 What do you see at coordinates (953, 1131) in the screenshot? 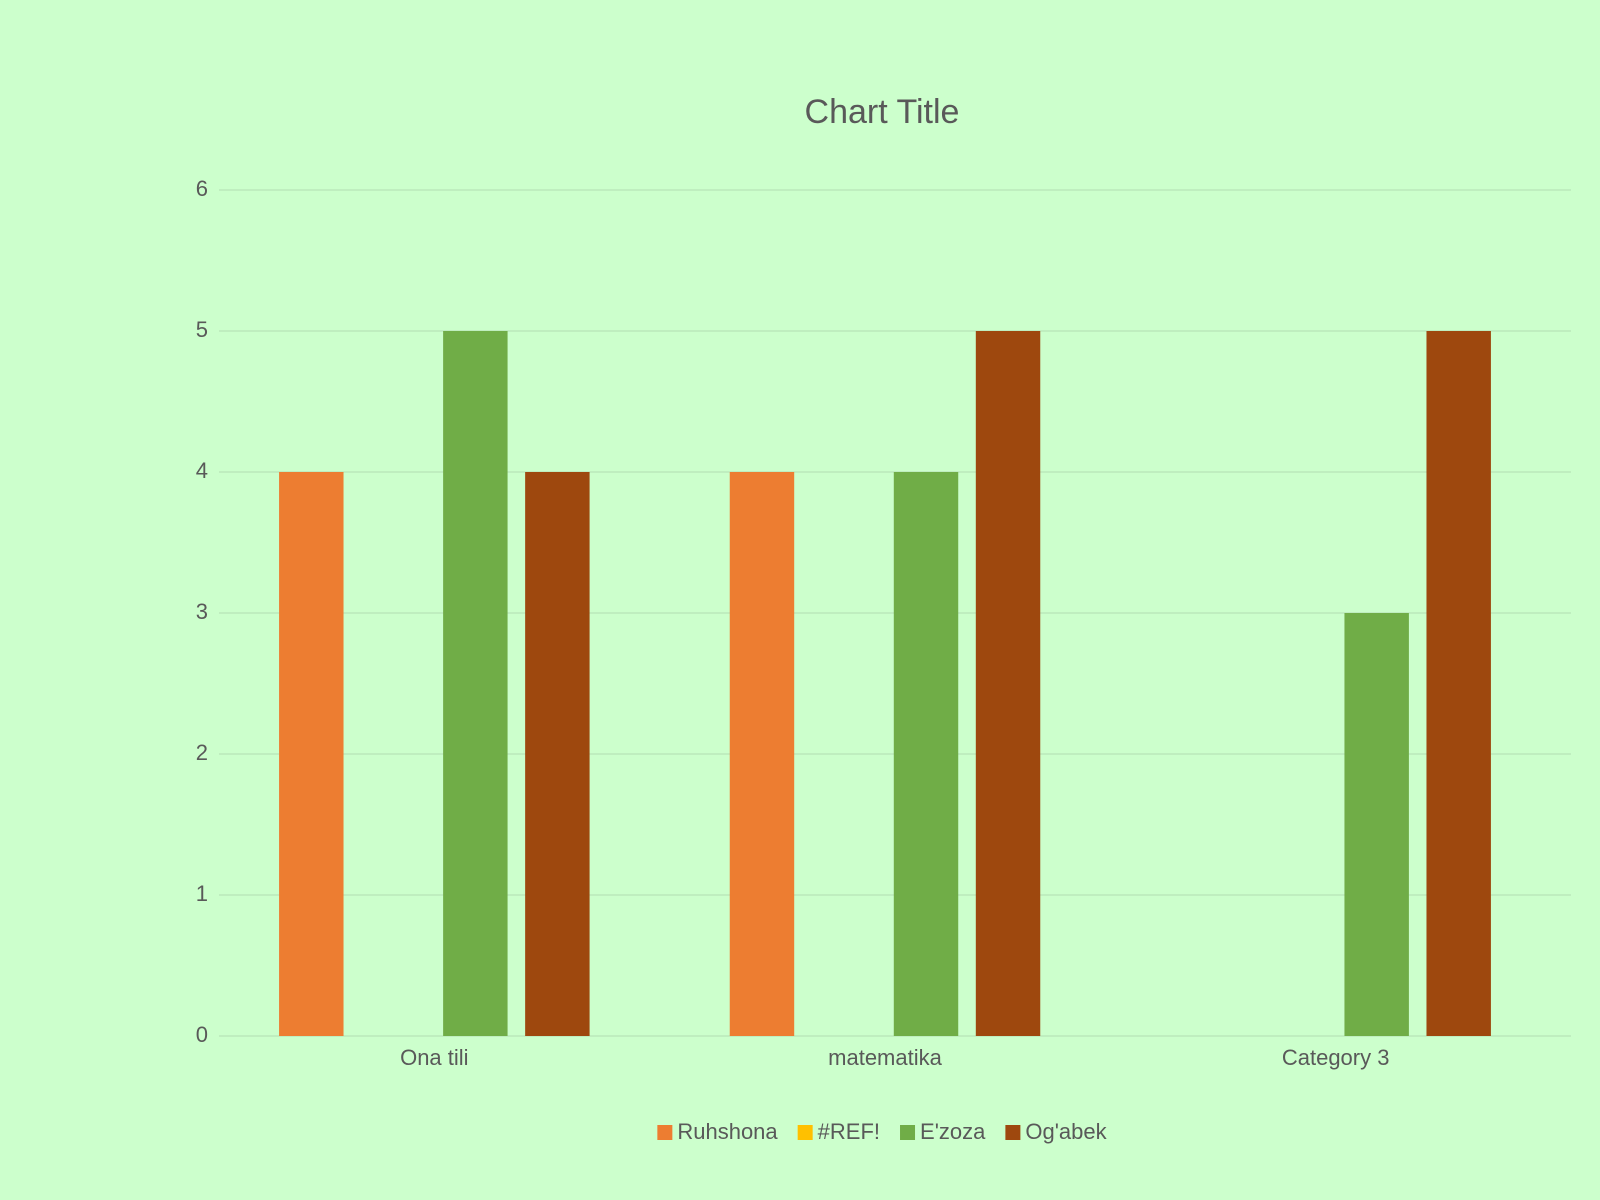
I see `legend-label: E'zoza` at bounding box center [953, 1131].